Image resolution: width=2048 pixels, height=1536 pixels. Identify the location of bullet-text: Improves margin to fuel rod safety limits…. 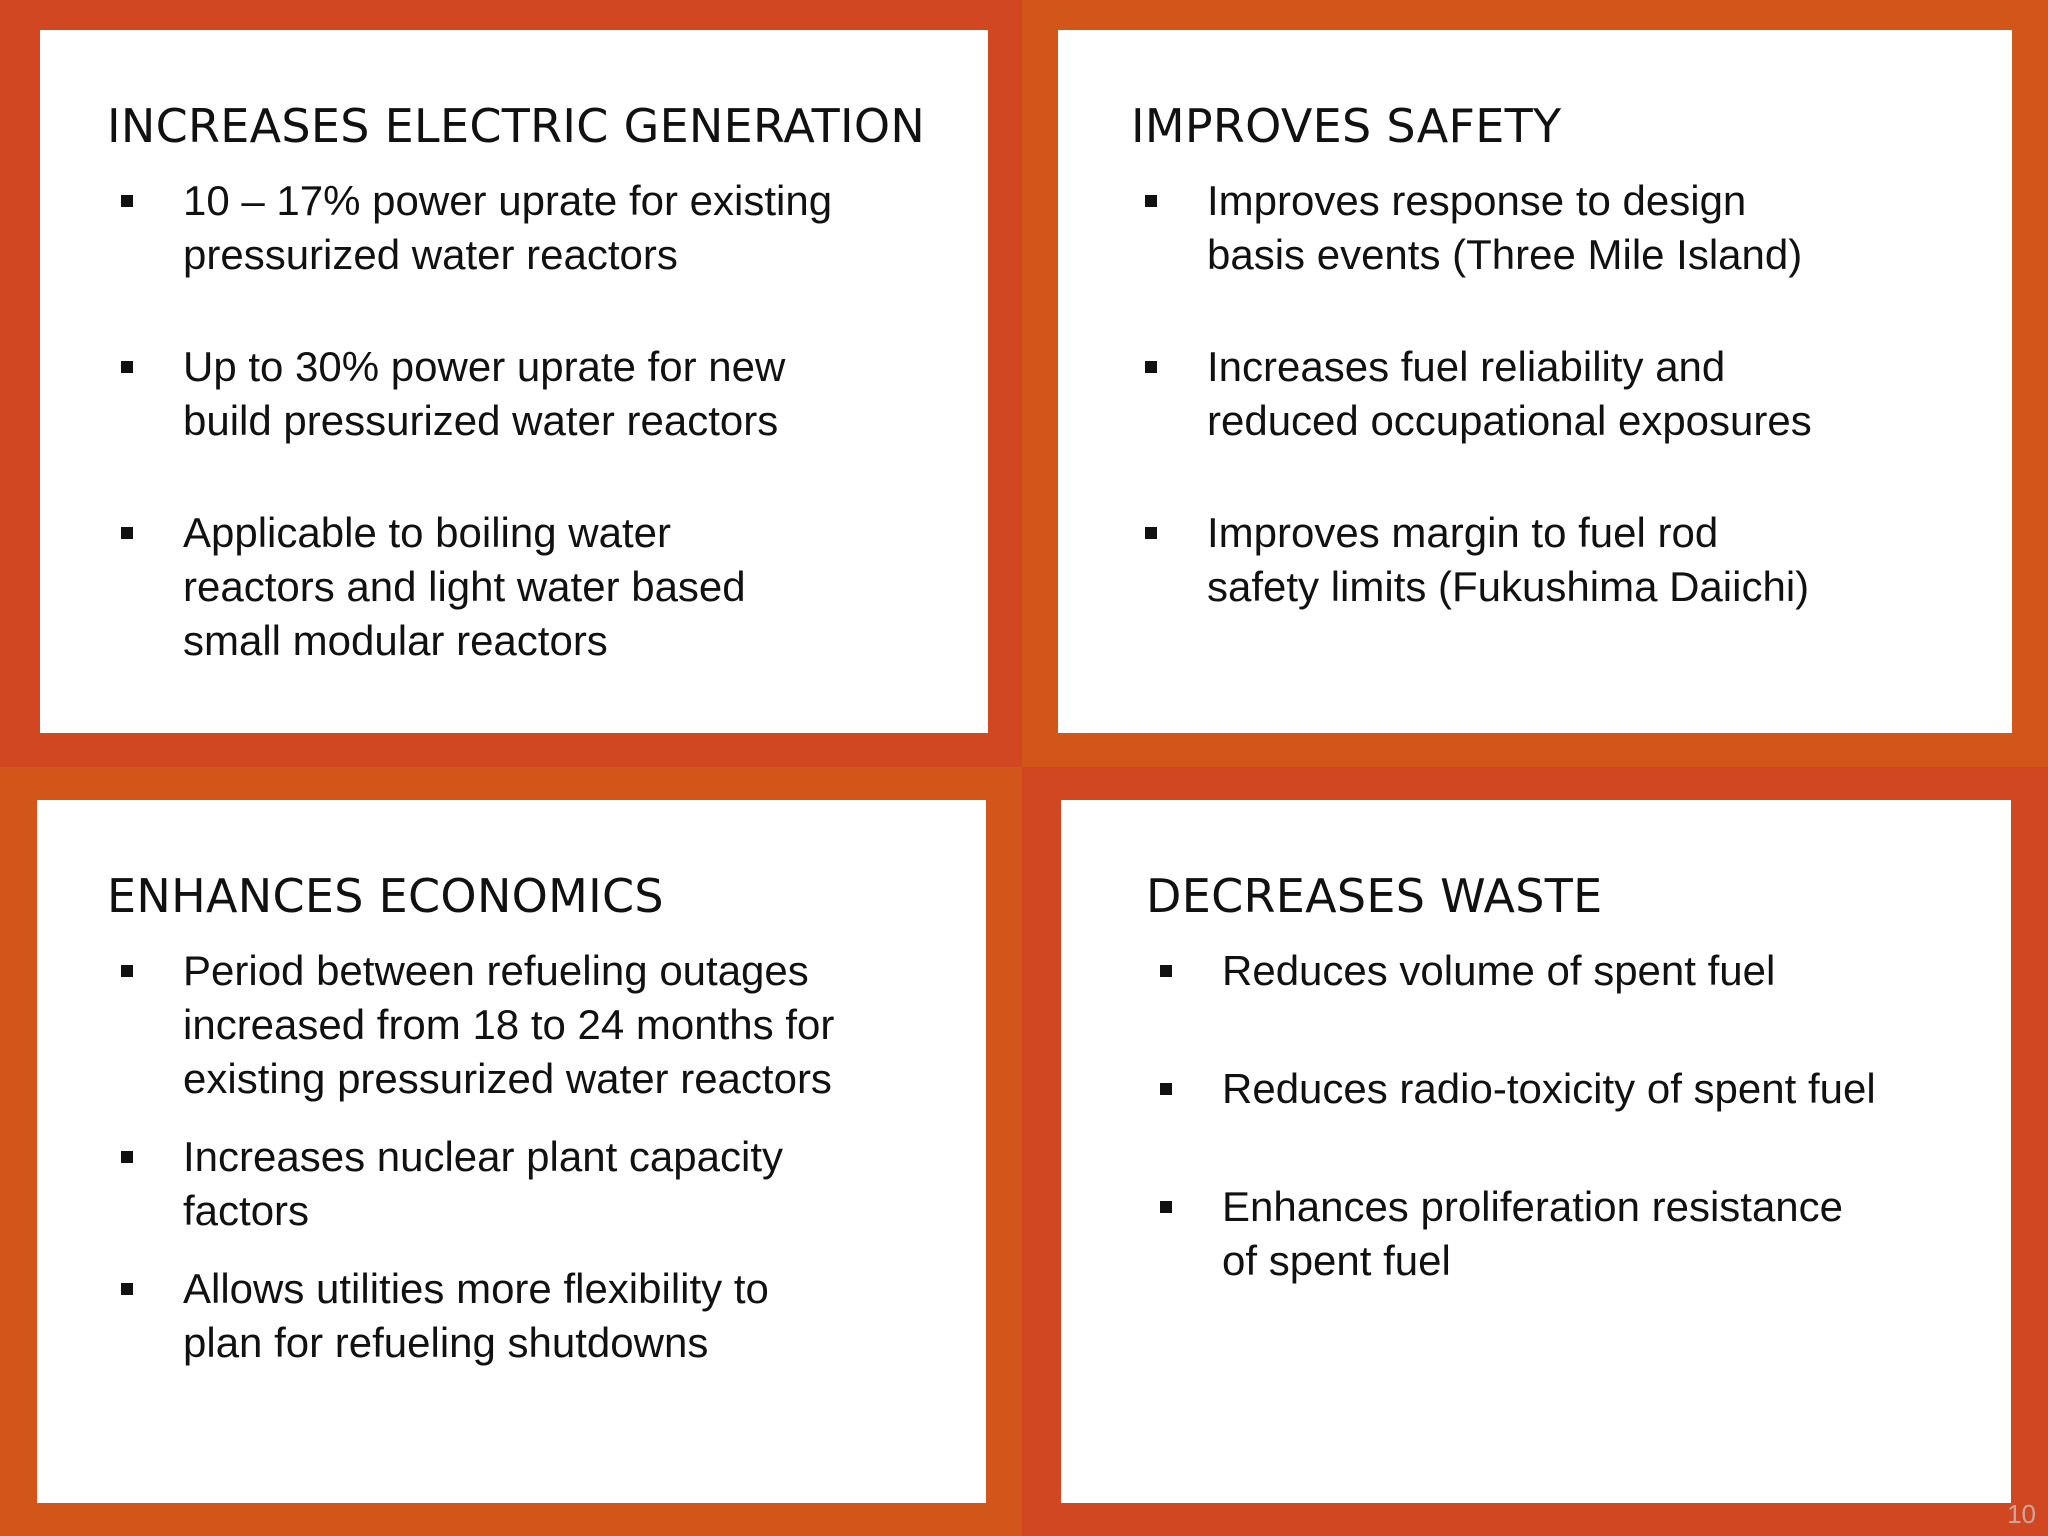
(1508, 559).